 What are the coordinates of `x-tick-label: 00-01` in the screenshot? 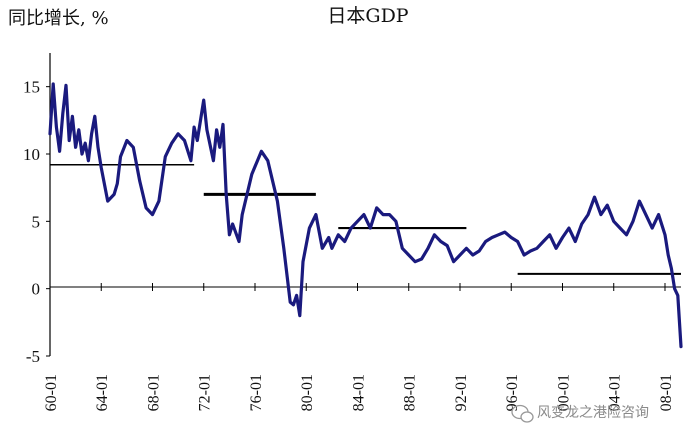 It's located at (563, 392).